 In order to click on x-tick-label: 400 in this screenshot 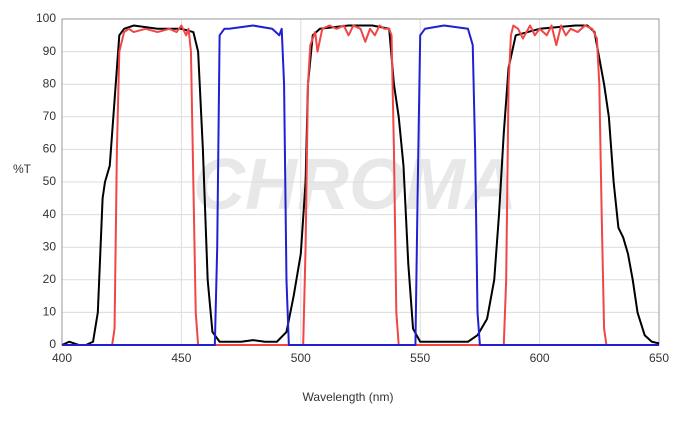, I will do `click(62, 358)`.